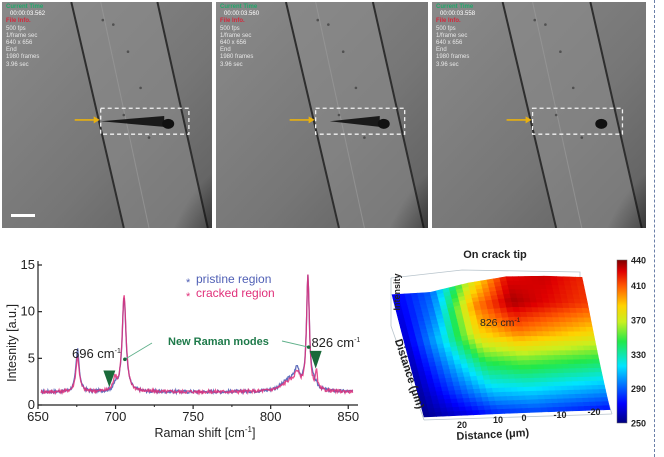 The height and width of the screenshot is (457, 664). Describe the element at coordinates (200, 433) in the screenshot. I see `x-axis-label-main: Raman shift [cm` at that location.